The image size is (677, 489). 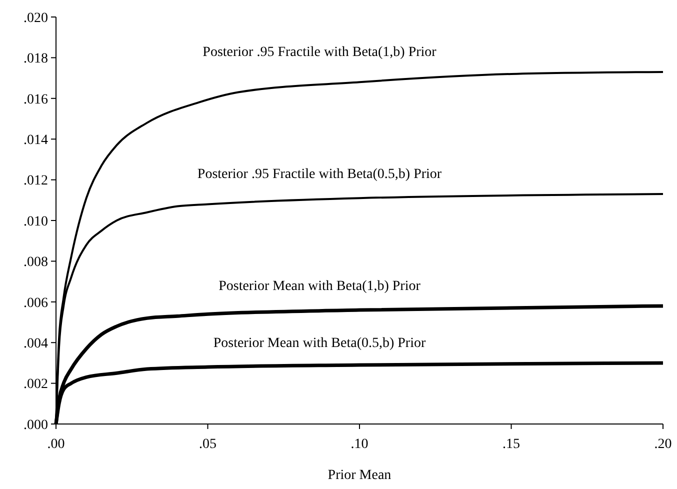 I want to click on x-tick-label: .15, so click(x=511, y=444).